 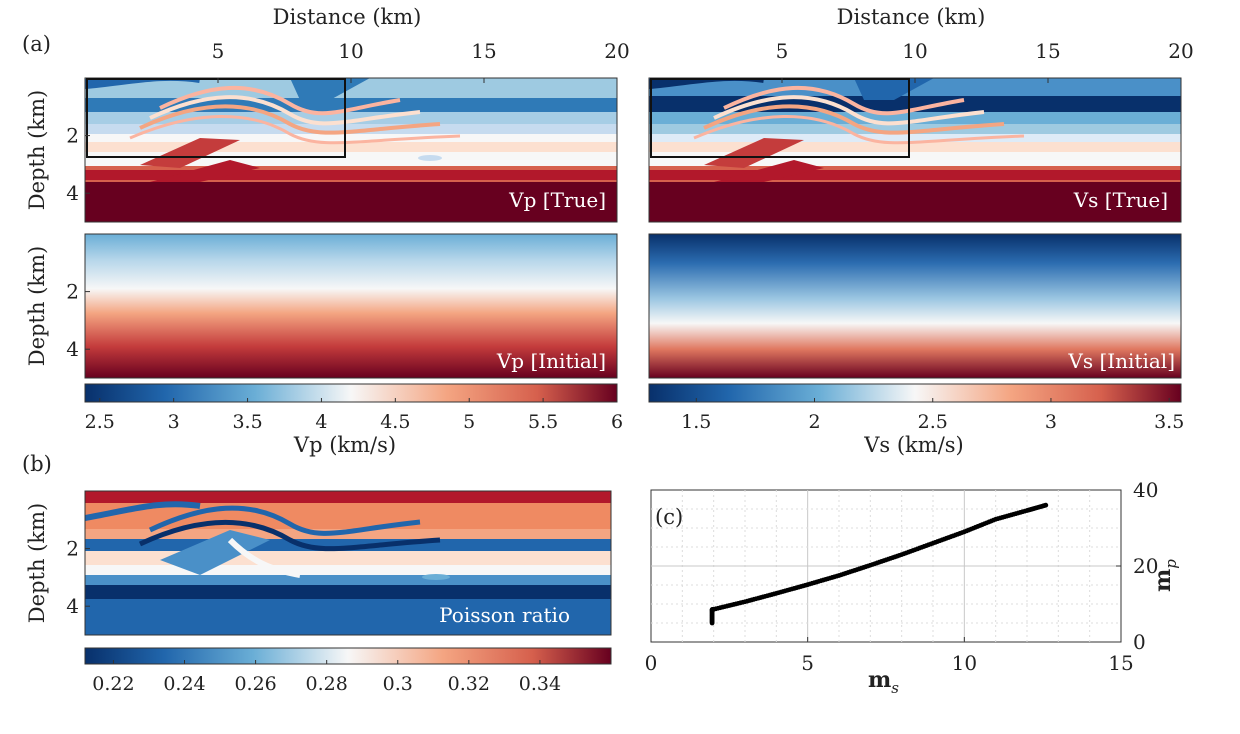 What do you see at coordinates (469, 422) in the screenshot?
I see `colorbar-tick-label: 5` at bounding box center [469, 422].